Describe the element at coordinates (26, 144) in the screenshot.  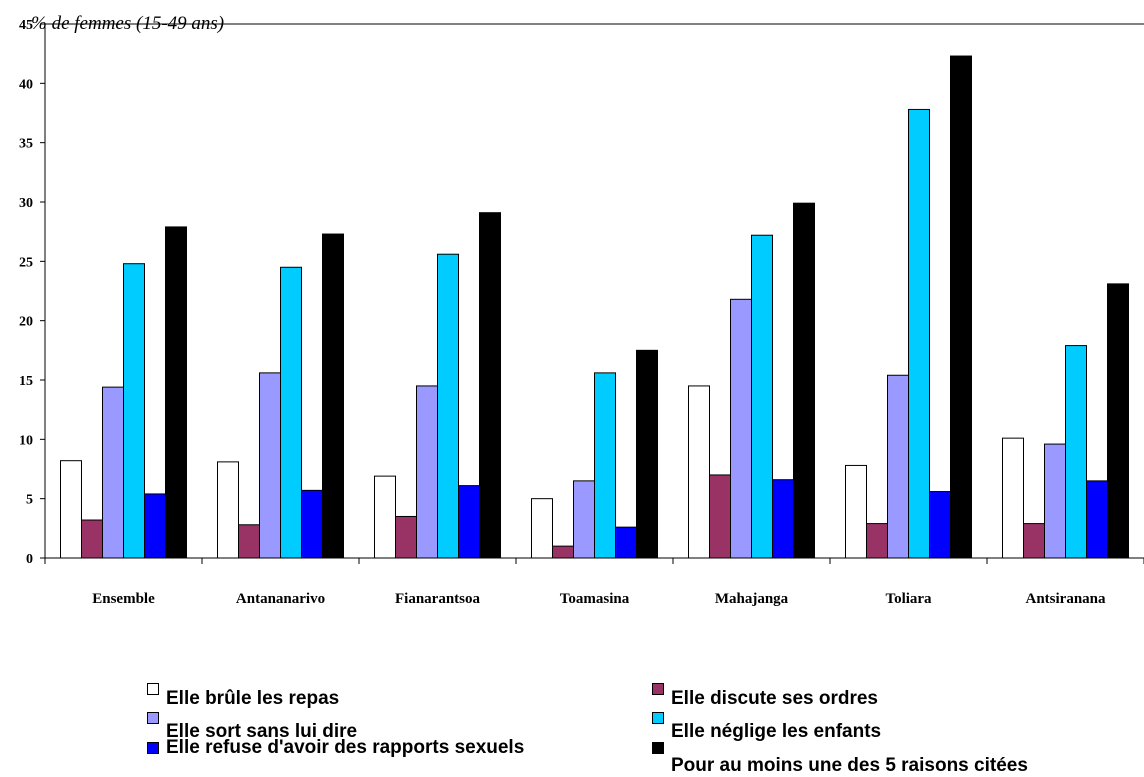
I see `y-tick-label: 35` at that location.